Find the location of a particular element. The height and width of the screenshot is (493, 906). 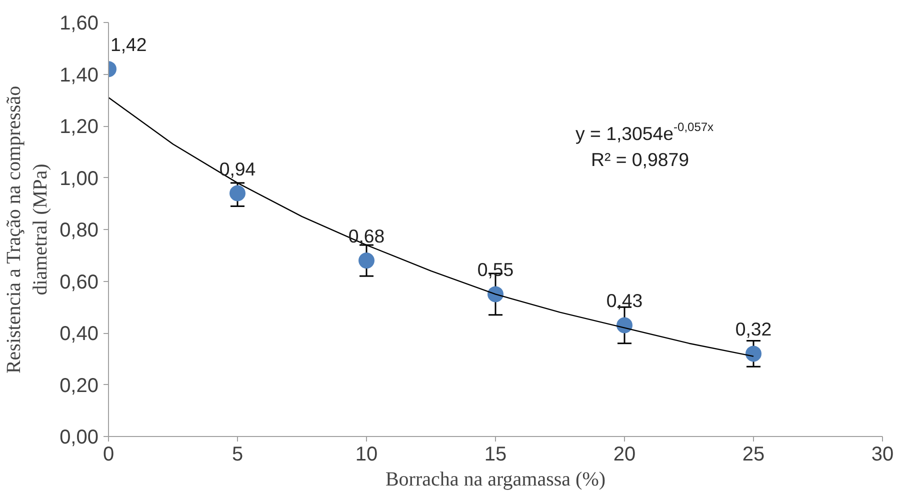

y-axis-title: Resistencia a Tração na compressão diametral (MPa) is located at coordinates (27, 230).